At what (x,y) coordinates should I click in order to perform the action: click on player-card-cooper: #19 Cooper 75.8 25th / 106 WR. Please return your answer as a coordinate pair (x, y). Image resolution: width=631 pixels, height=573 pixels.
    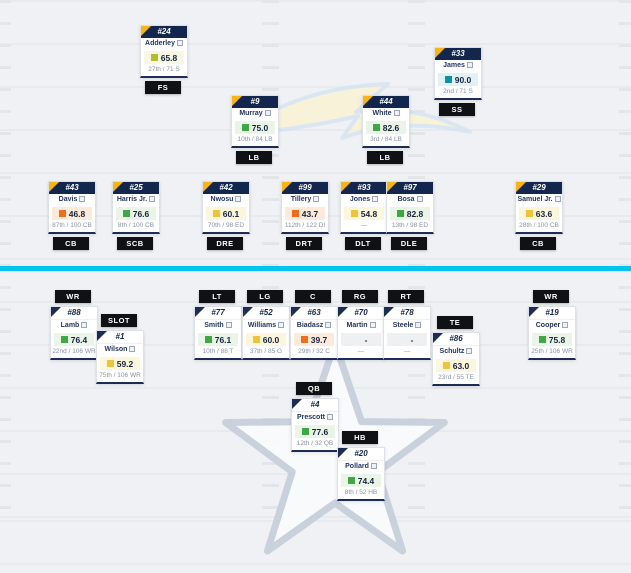
    Looking at the image, I should click on (552, 333).